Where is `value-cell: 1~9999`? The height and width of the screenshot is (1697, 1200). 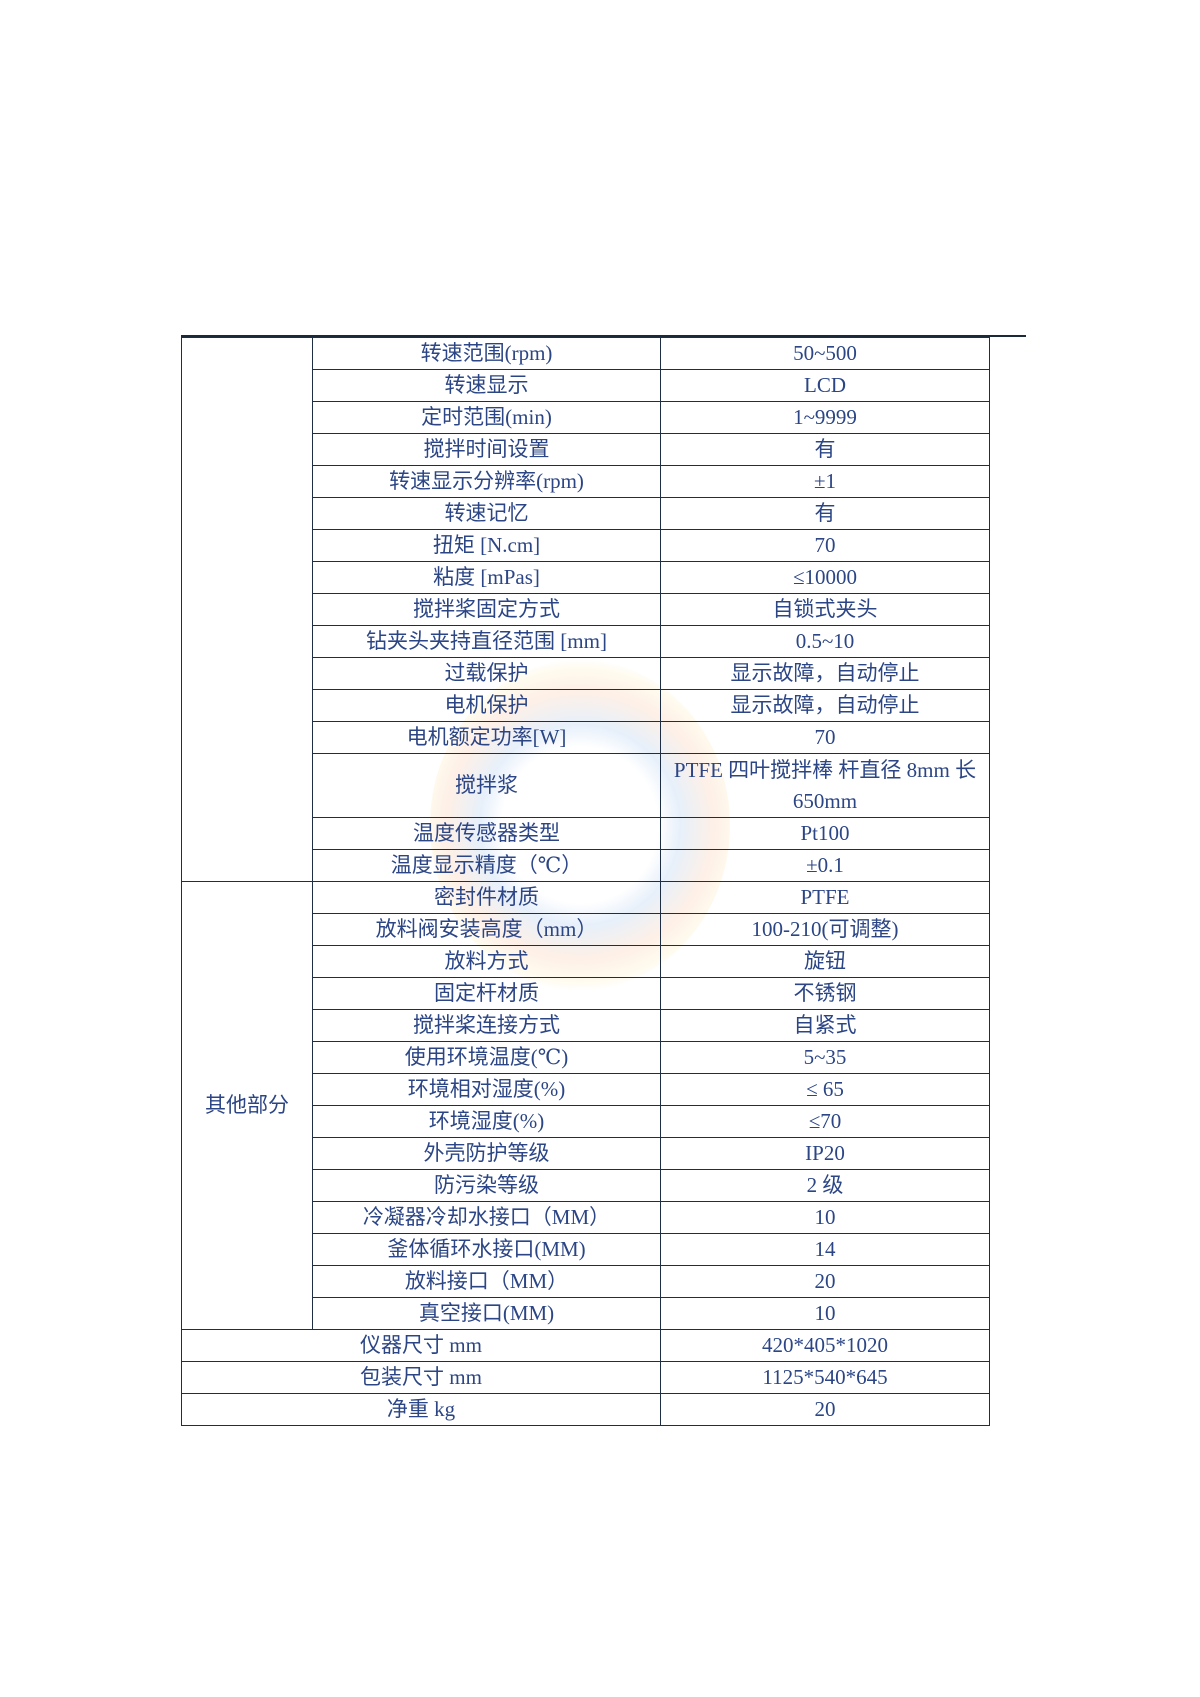
value-cell: 1~9999 is located at coordinates (825, 417).